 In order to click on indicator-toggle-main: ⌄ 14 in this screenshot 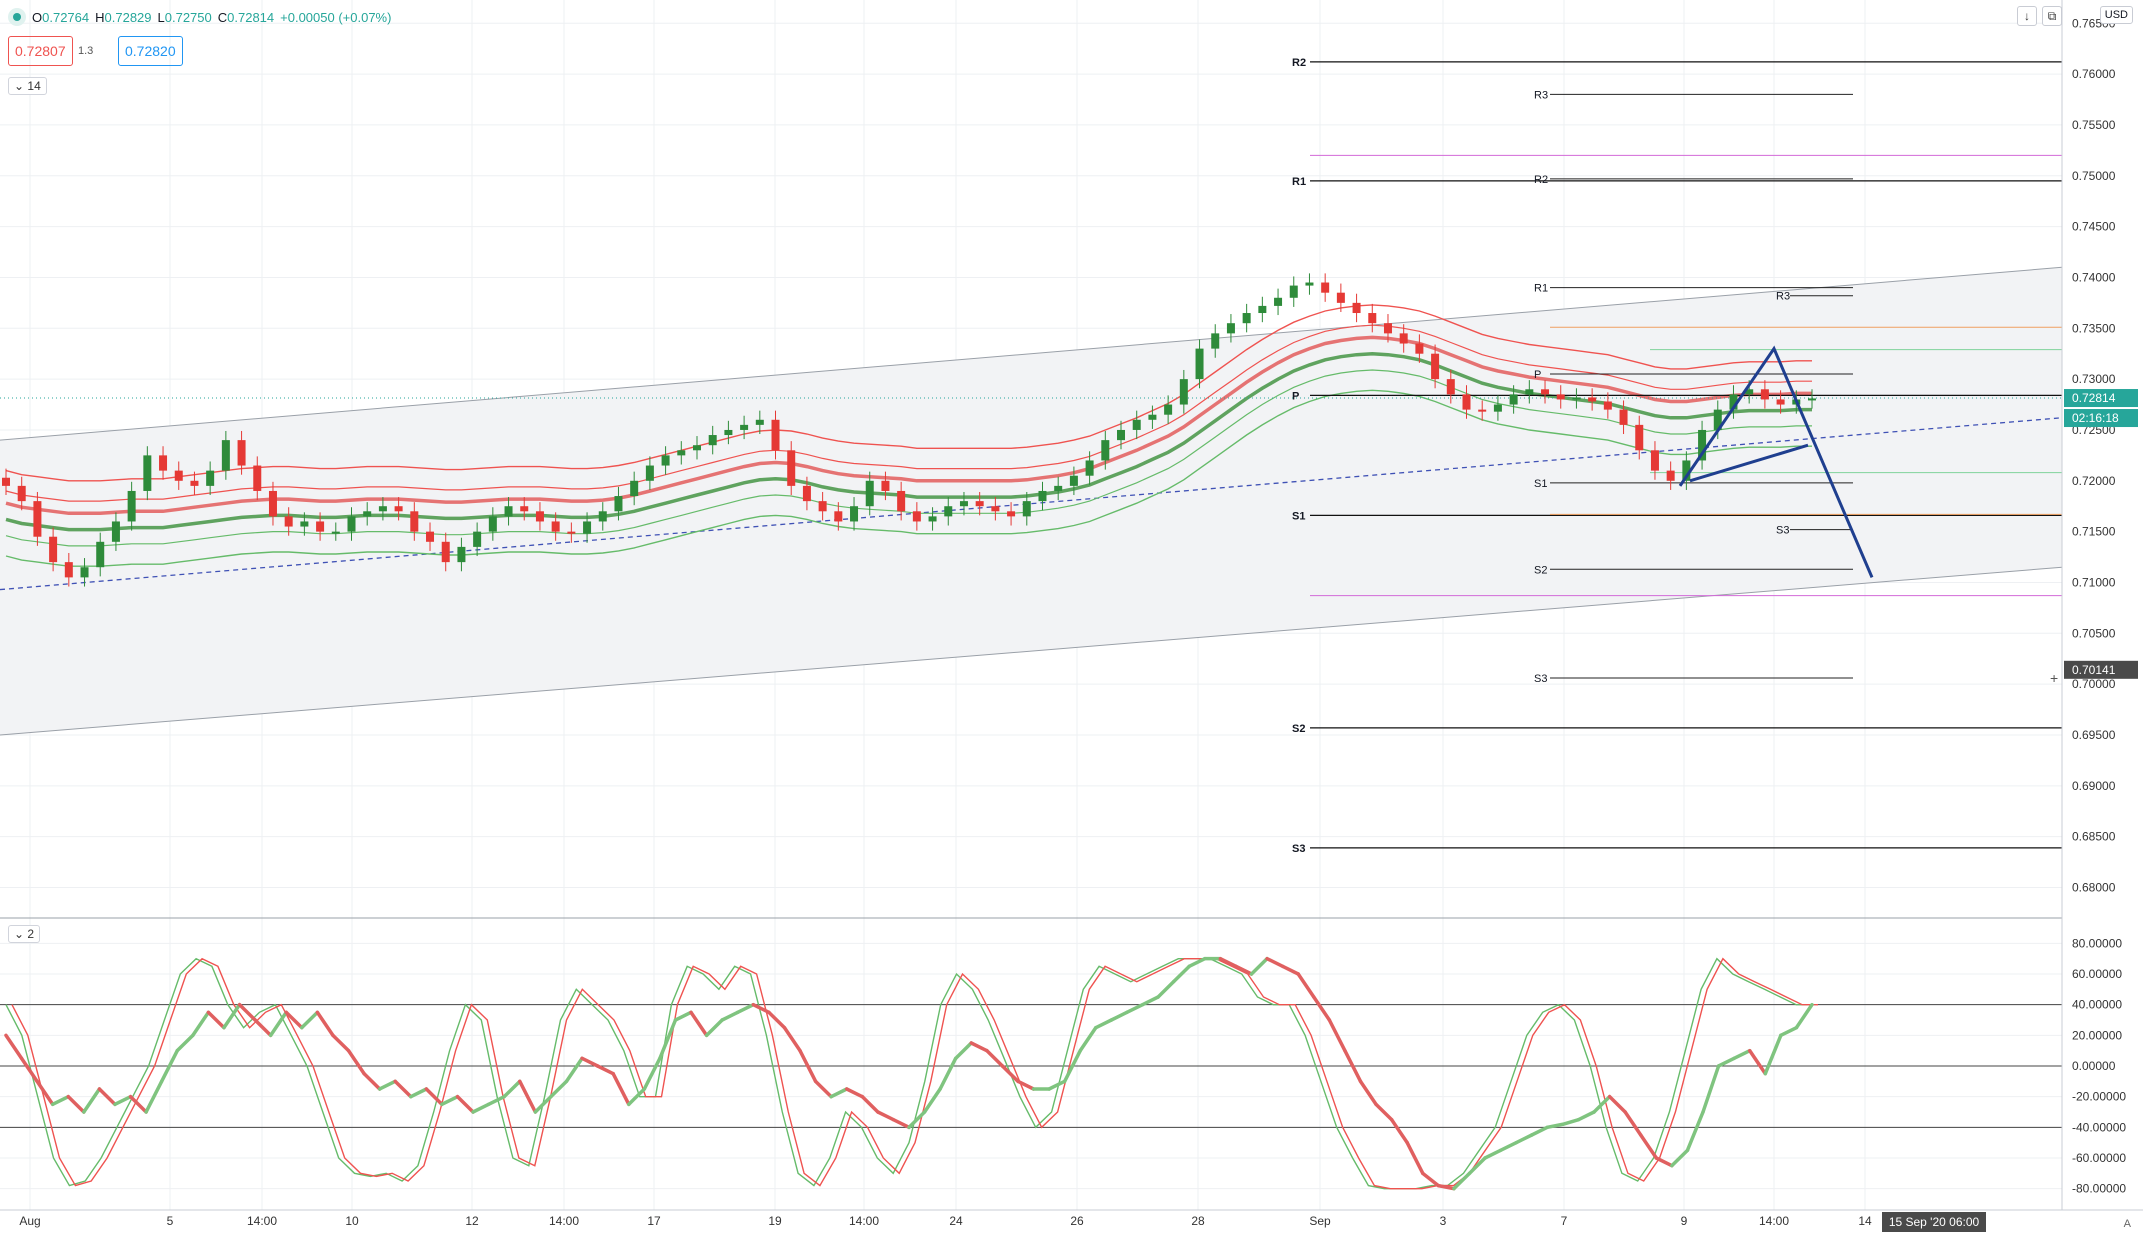, I will do `click(27, 86)`.